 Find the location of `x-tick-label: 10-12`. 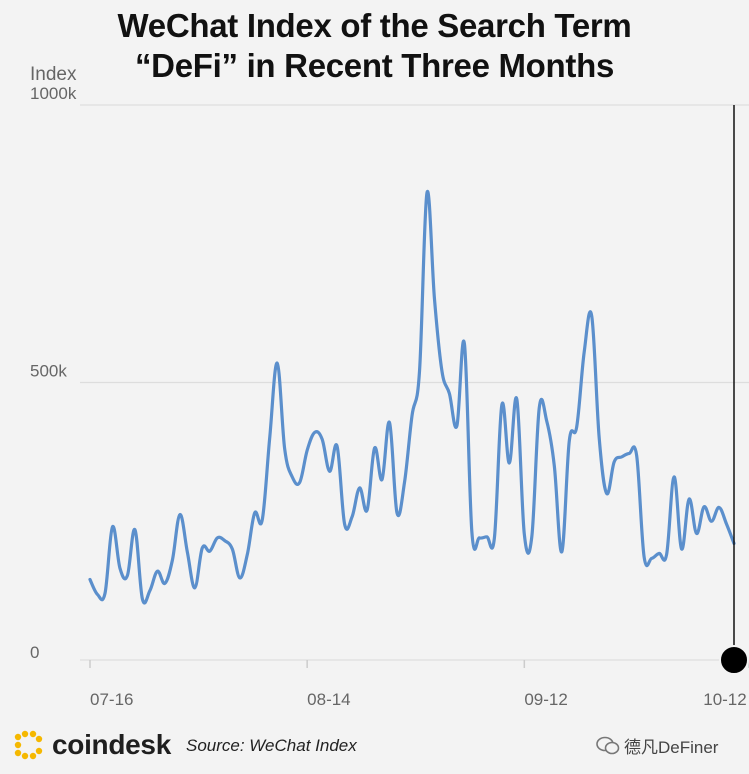

x-tick-label: 10-12 is located at coordinates (724, 699).